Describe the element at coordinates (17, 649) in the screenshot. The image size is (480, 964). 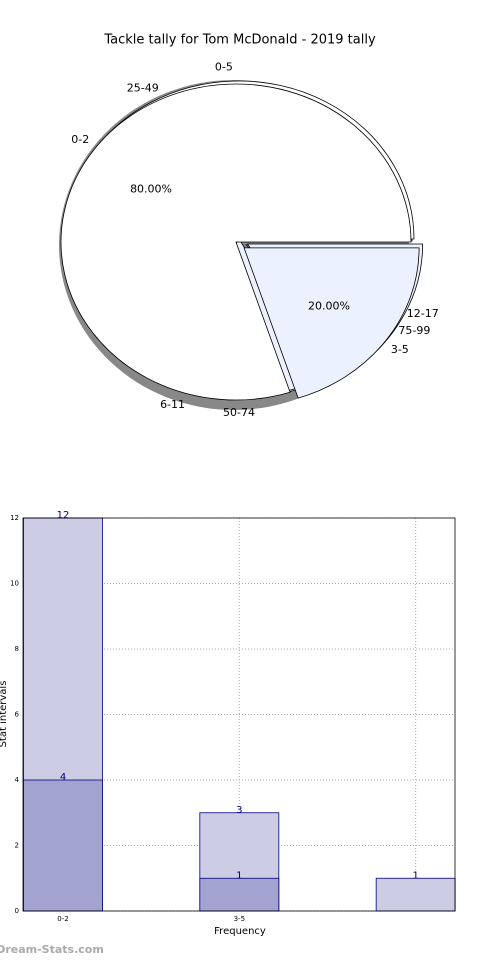
I see `y-tick-label: 8` at that location.